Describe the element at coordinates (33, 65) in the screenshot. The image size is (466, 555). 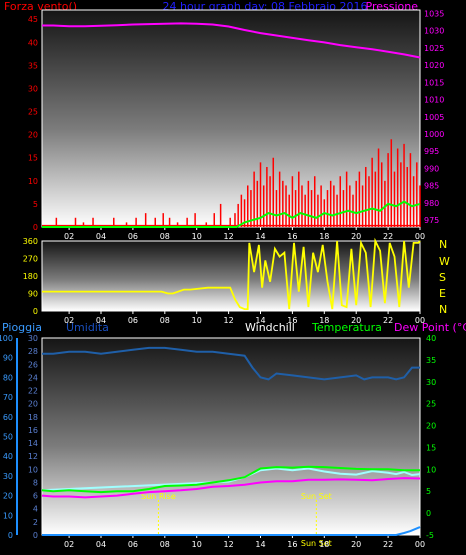
I see `wind-axis-tick: 35` at that location.